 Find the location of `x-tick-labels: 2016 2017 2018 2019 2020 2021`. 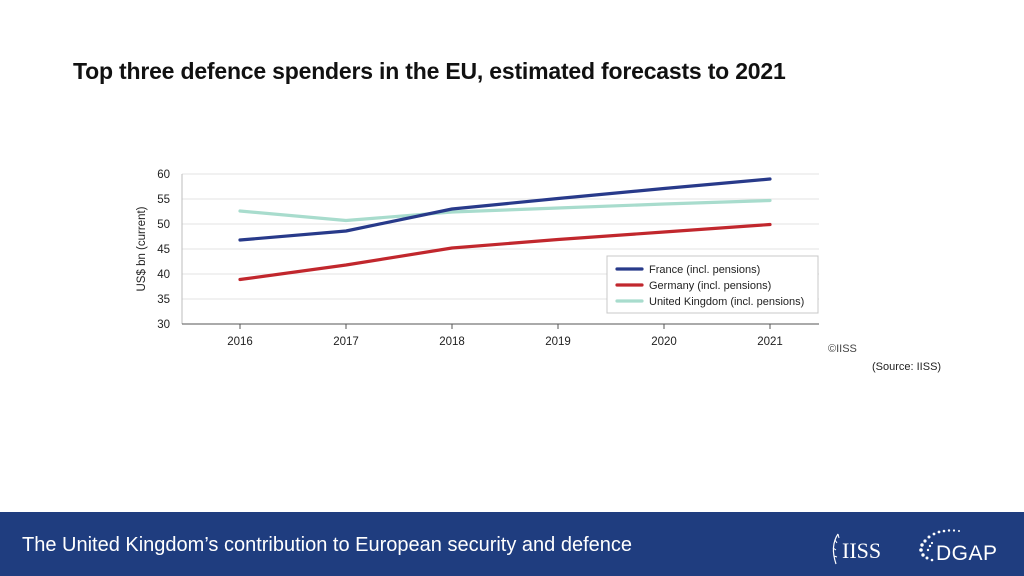

x-tick-labels: 2016 2017 2018 2019 2020 2021 is located at coordinates (505, 342).